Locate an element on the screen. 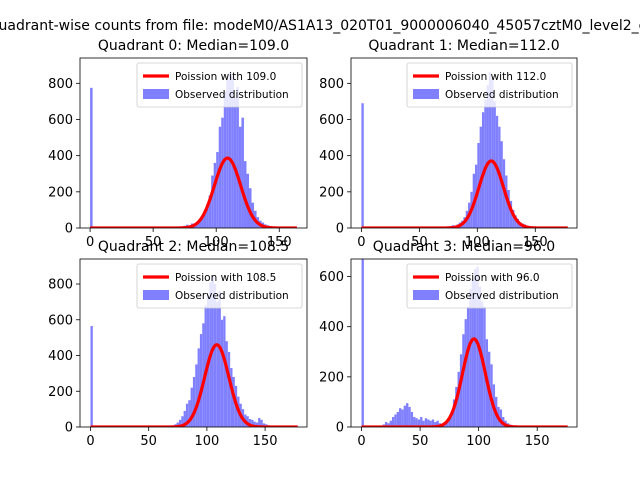 The image size is (640, 480). x-tick-label: 150 is located at coordinates (537, 441).